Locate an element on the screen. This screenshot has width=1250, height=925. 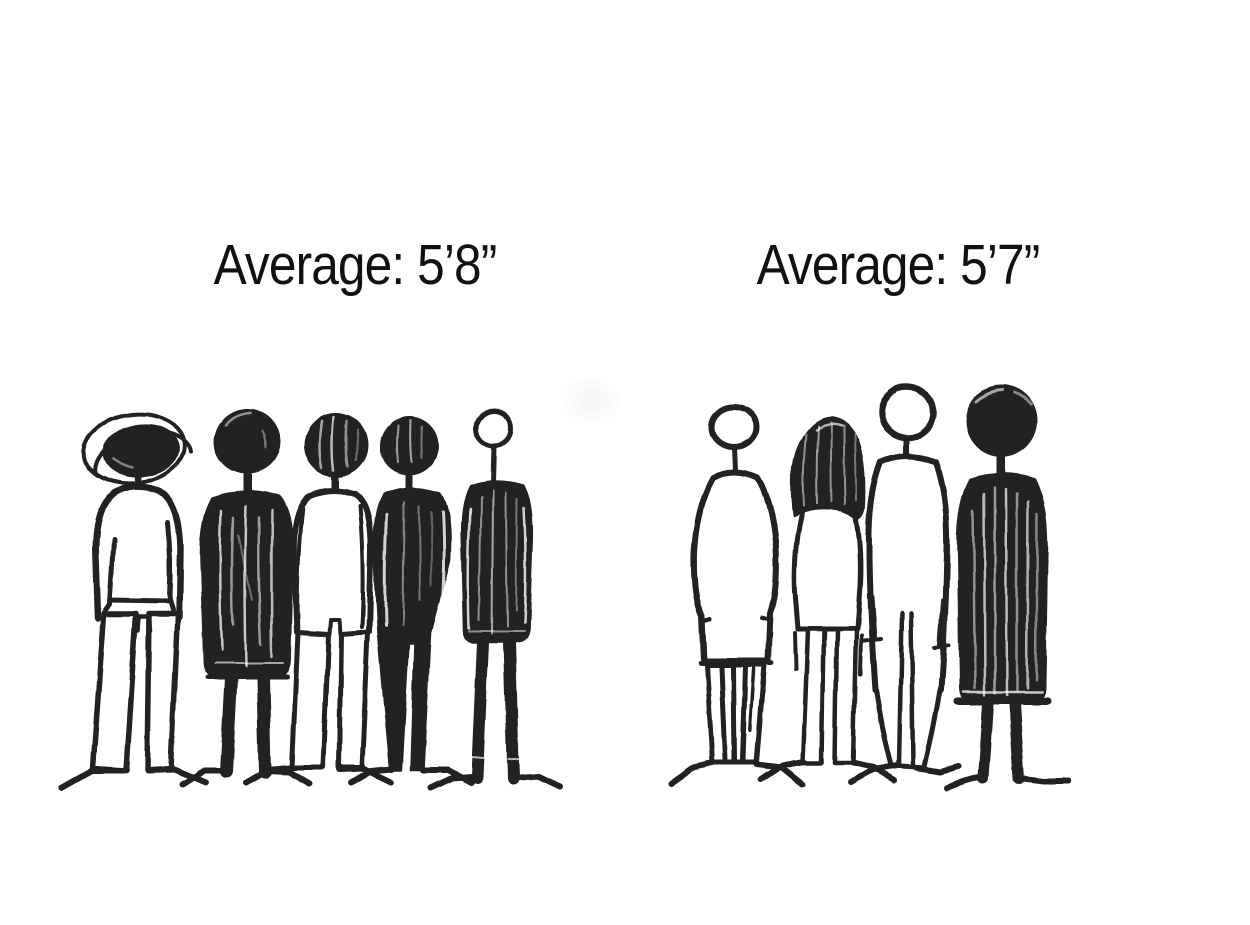
right-group-average-label: Average: 5’7” is located at coordinates (898, 265).